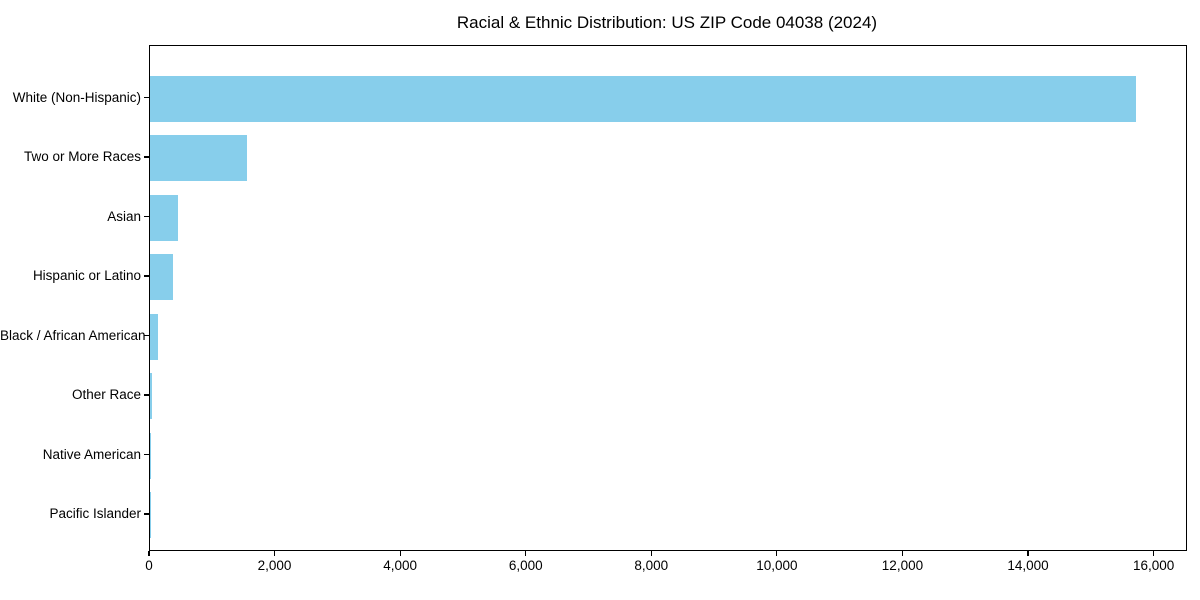 The width and height of the screenshot is (1200, 600). What do you see at coordinates (777, 565) in the screenshot?
I see `x-tick-label-10000: 10,000` at bounding box center [777, 565].